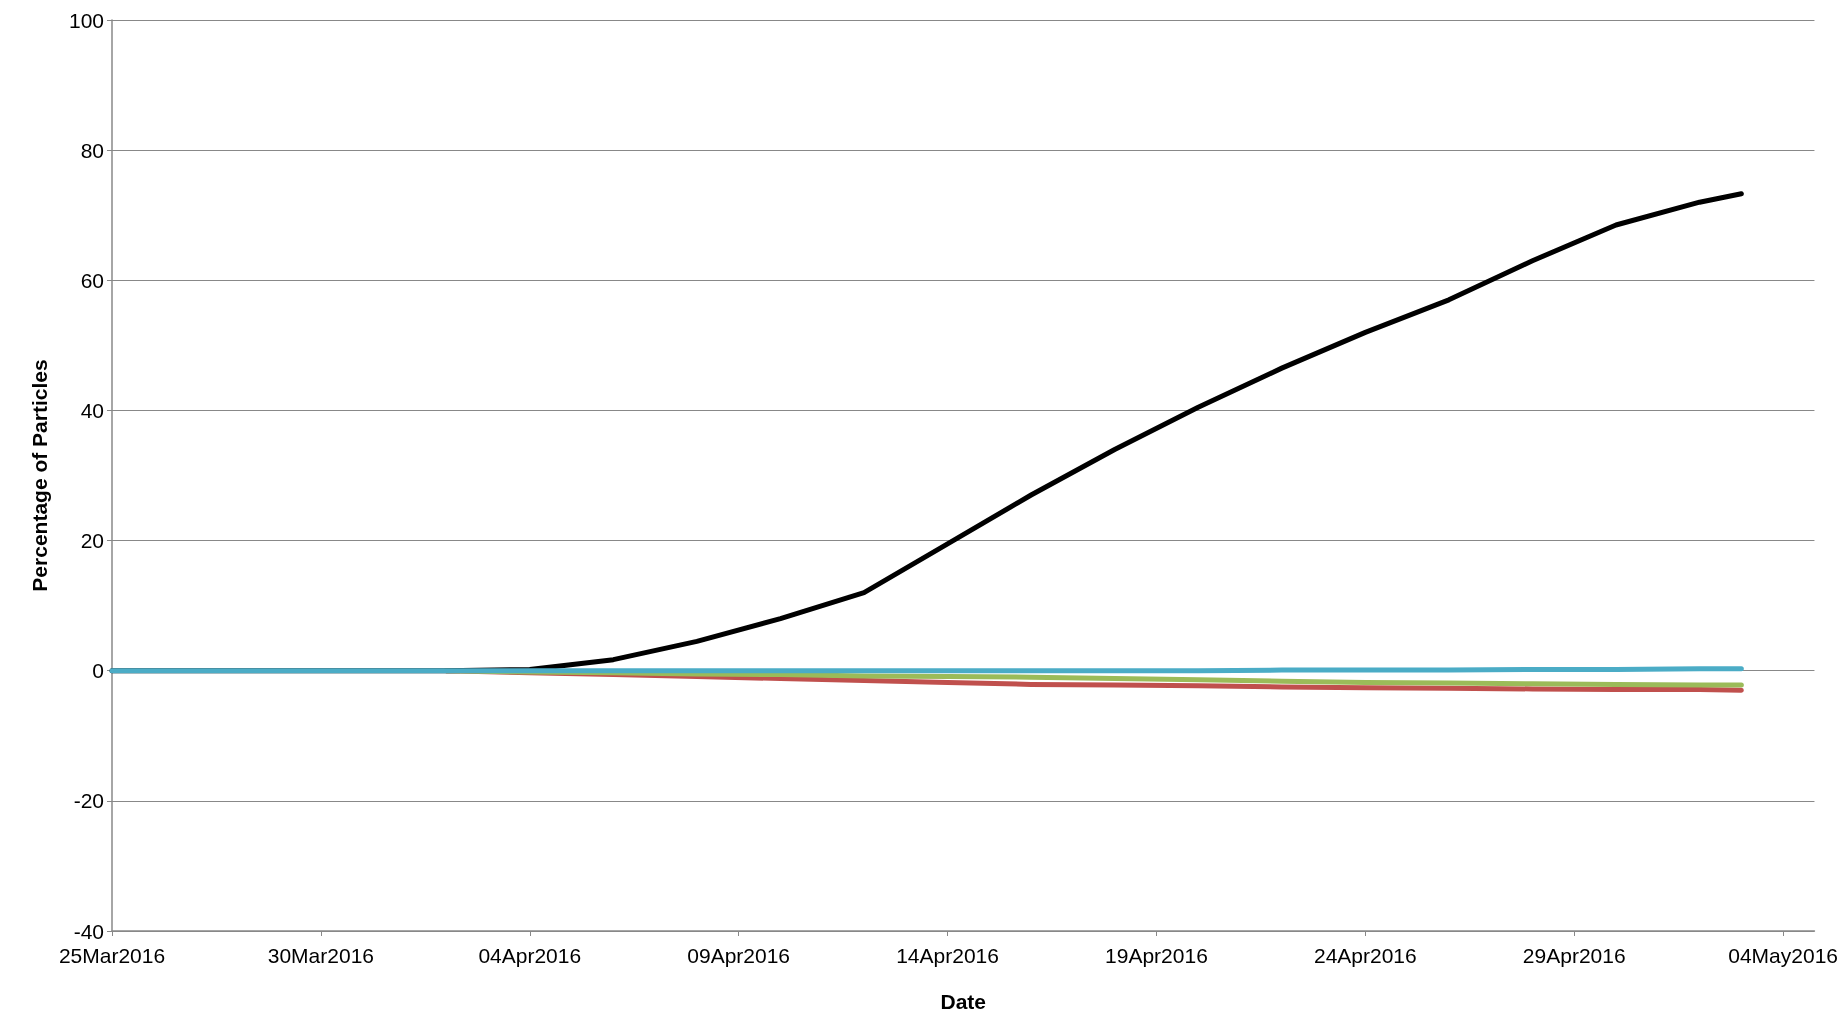 Image resolution: width=1841 pixels, height=1031 pixels. Describe the element at coordinates (1365, 955) in the screenshot. I see `x-tick-label: 24Apr2016` at that location.